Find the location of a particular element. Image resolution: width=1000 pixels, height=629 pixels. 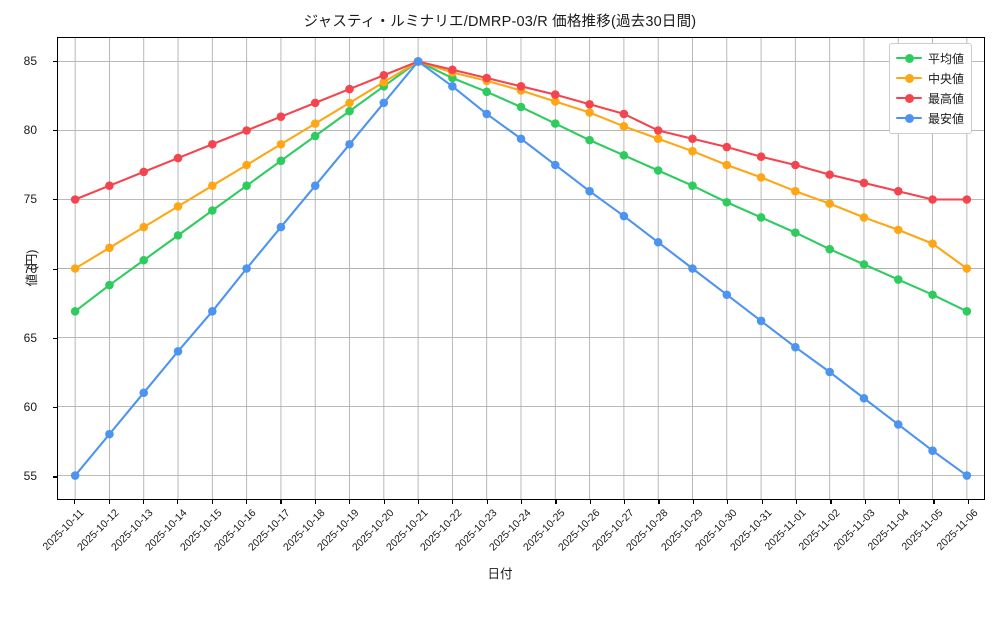

legend-label: 平均値 is located at coordinates (946, 58).